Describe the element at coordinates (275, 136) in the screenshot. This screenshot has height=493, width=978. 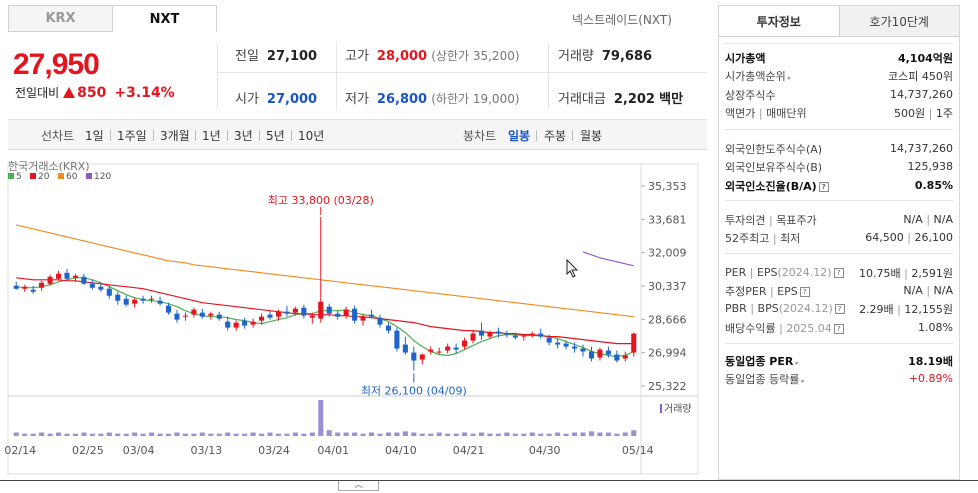
I see `period-5y: 5년` at that location.